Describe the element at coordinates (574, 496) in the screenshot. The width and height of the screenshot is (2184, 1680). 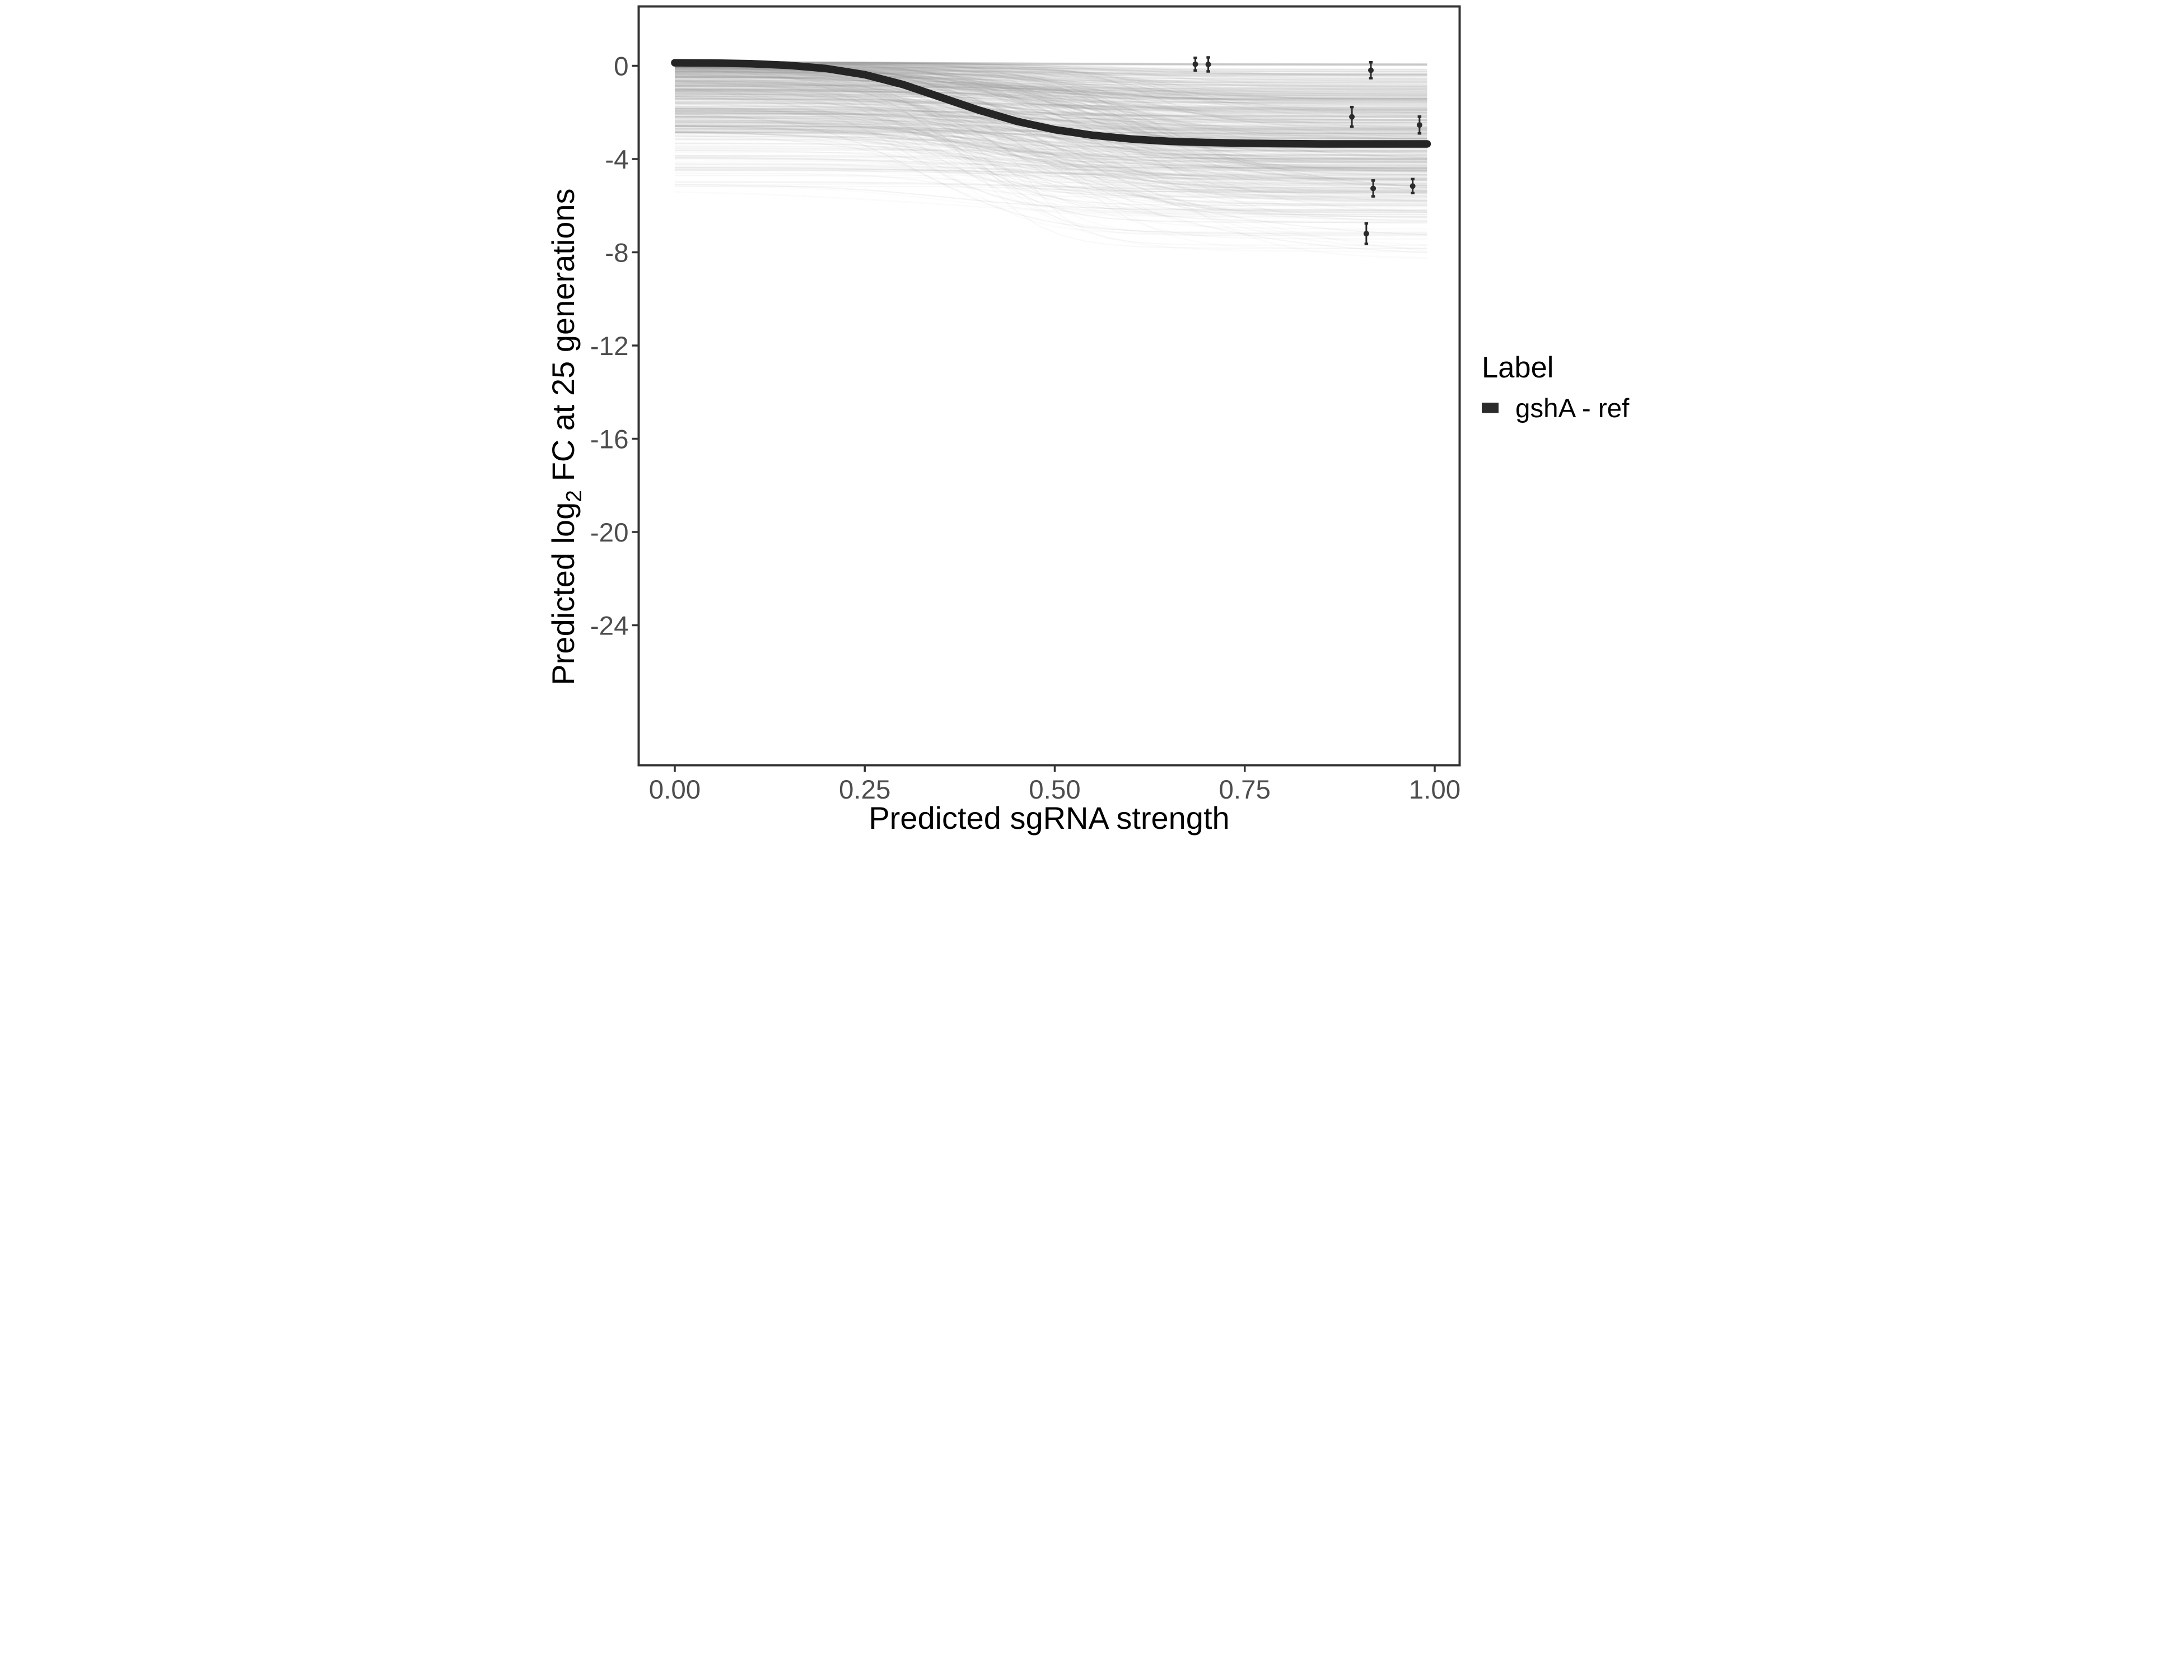
I see `y-axis-title-subscript: 2` at that location.